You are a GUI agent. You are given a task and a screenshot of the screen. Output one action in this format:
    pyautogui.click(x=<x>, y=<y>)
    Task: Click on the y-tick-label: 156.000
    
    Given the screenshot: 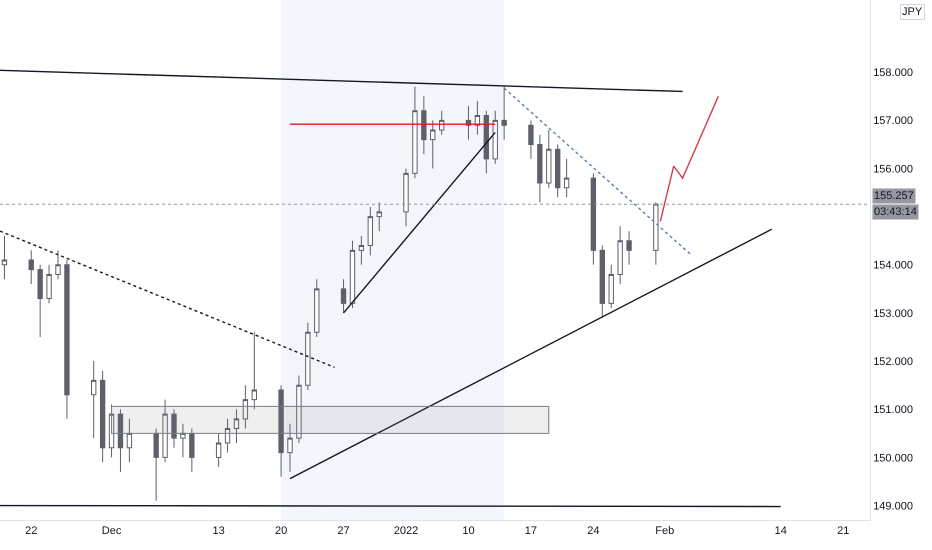 What is the action you would take?
    pyautogui.click(x=893, y=169)
    